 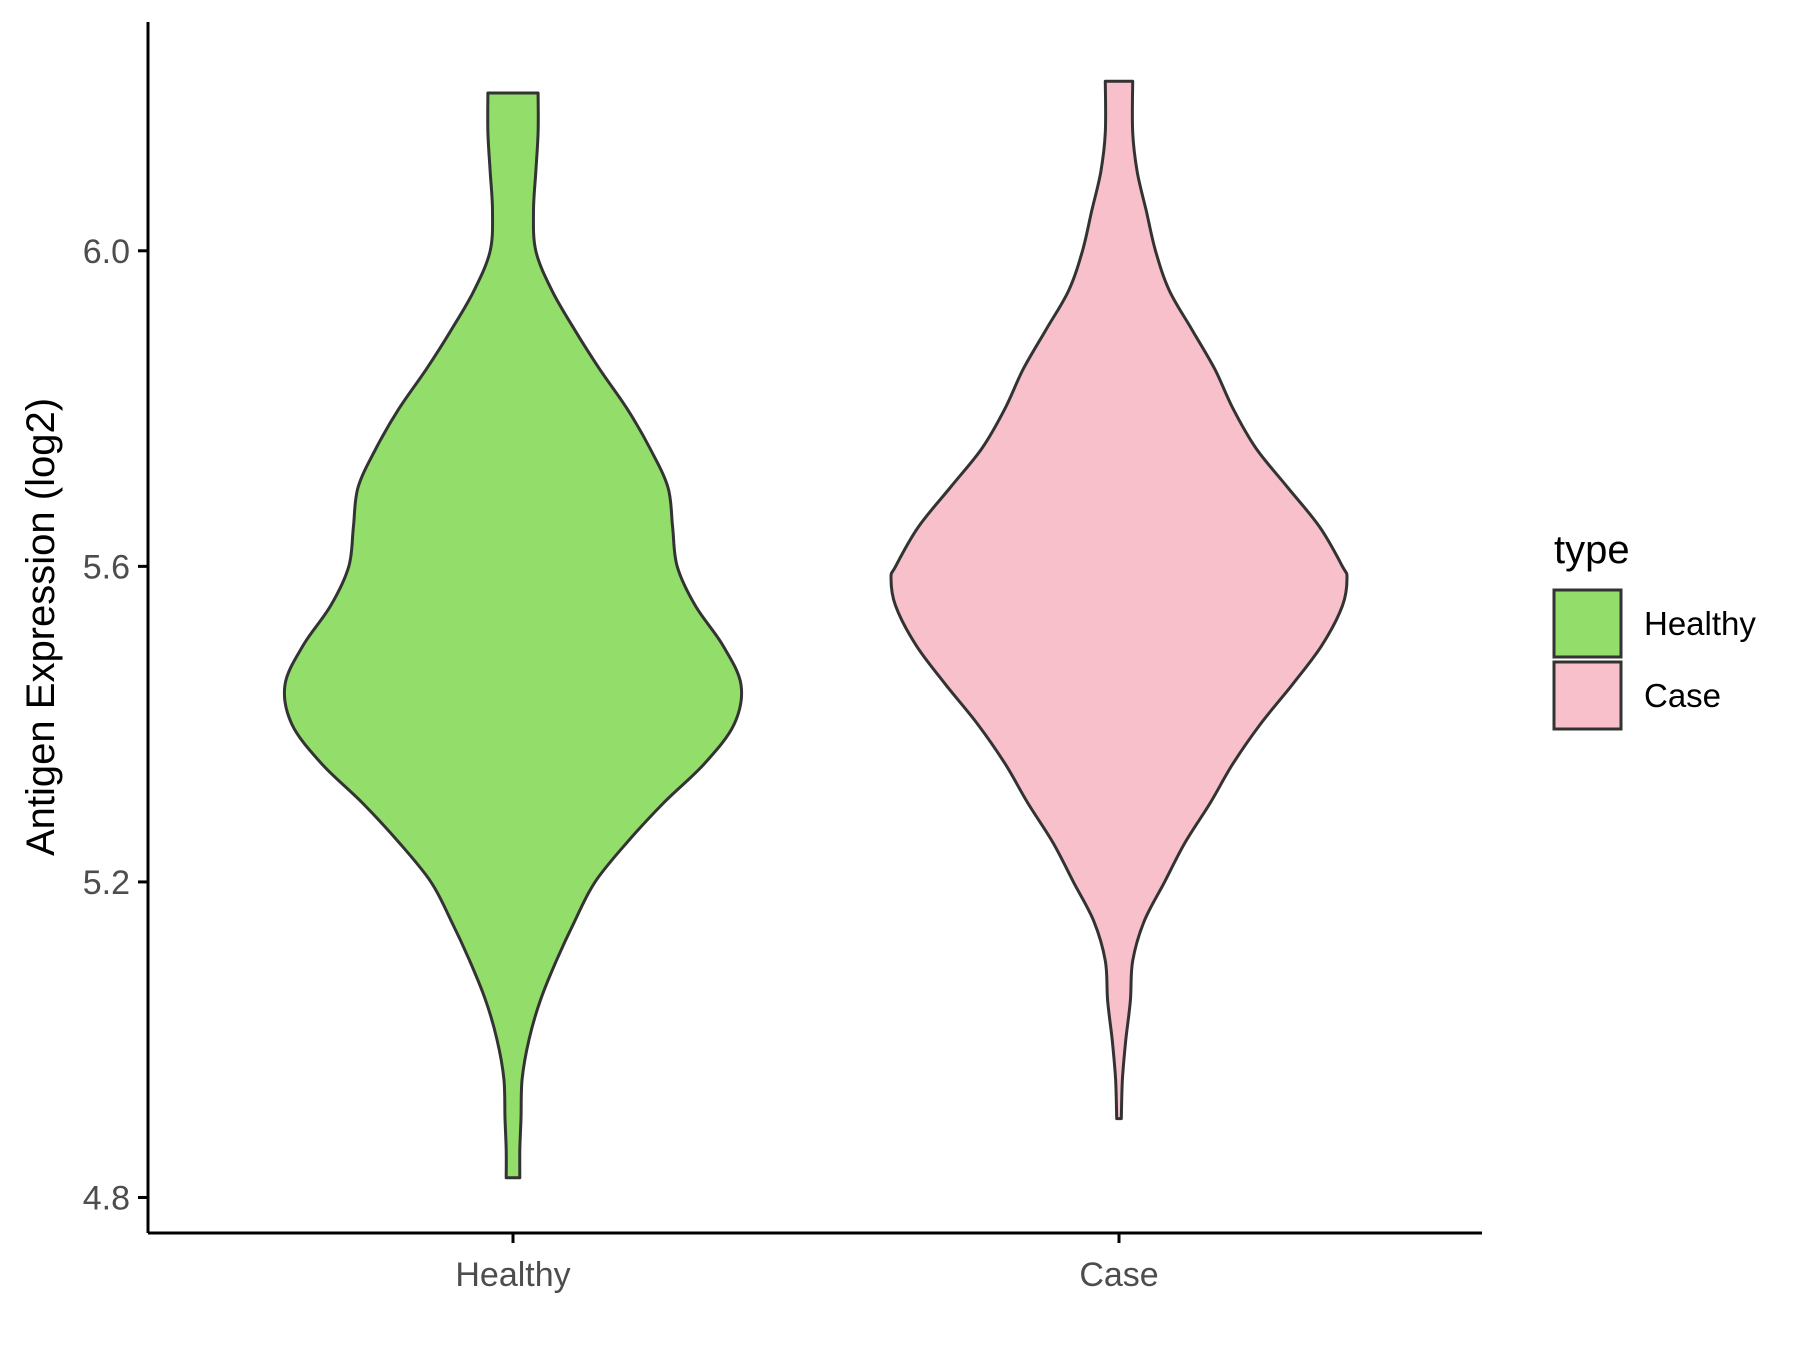 I want to click on x-tick-label: Case, so click(x=1118, y=1275).